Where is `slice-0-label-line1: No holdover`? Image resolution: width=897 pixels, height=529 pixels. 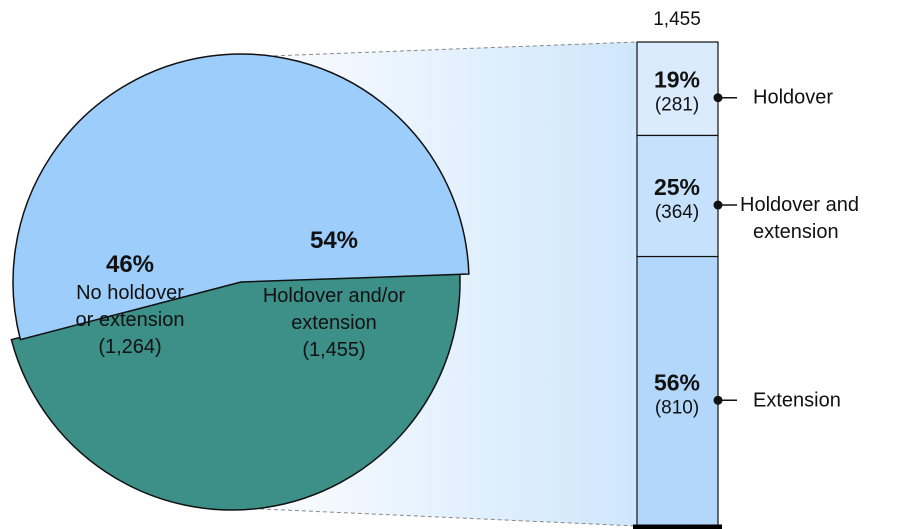
slice-0-label-line1: No holdover is located at coordinates (130, 293).